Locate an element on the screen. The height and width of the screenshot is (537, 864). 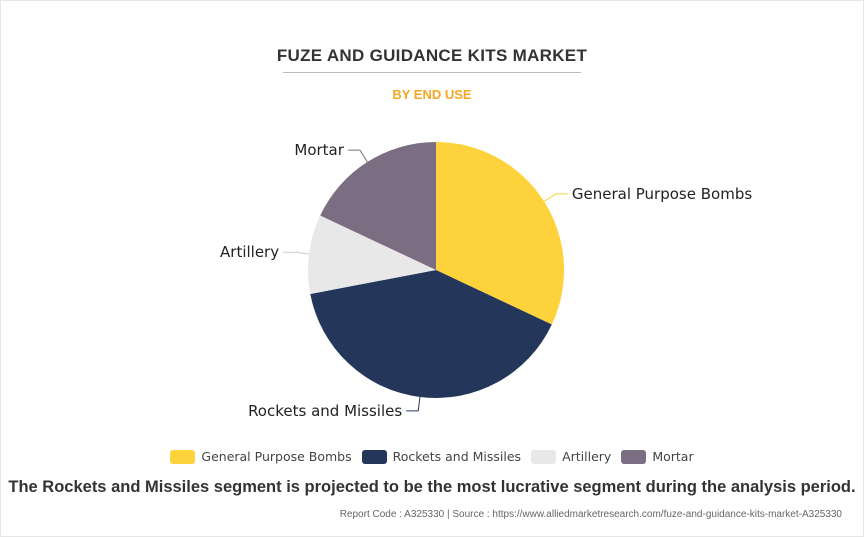
pie-slice-rockets-and-missiles is located at coordinates (431, 334).